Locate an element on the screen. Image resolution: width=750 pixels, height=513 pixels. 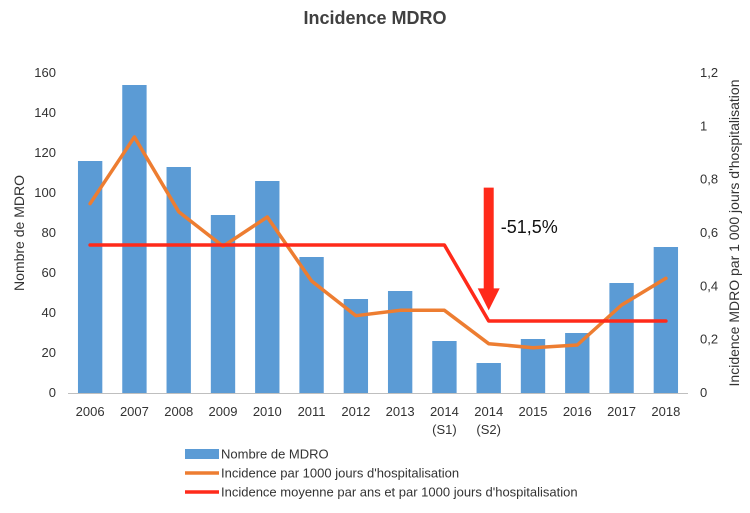
left-tick-label: 100 is located at coordinates (45, 192).